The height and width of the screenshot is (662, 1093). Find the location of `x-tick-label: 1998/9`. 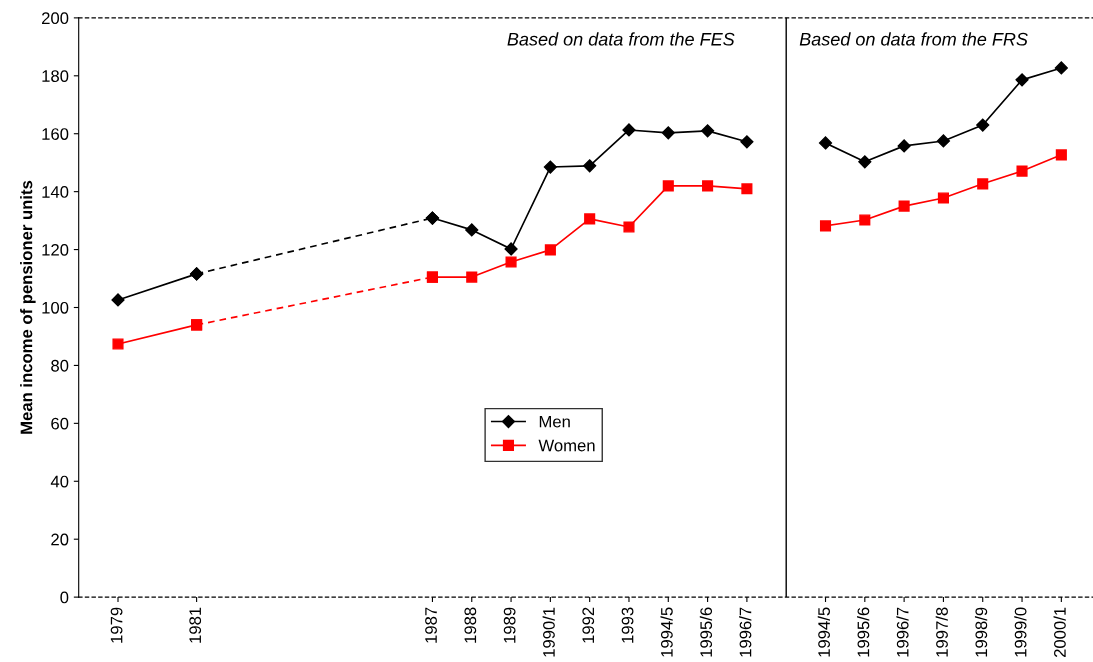

x-tick-label: 1998/9 is located at coordinates (981, 632).